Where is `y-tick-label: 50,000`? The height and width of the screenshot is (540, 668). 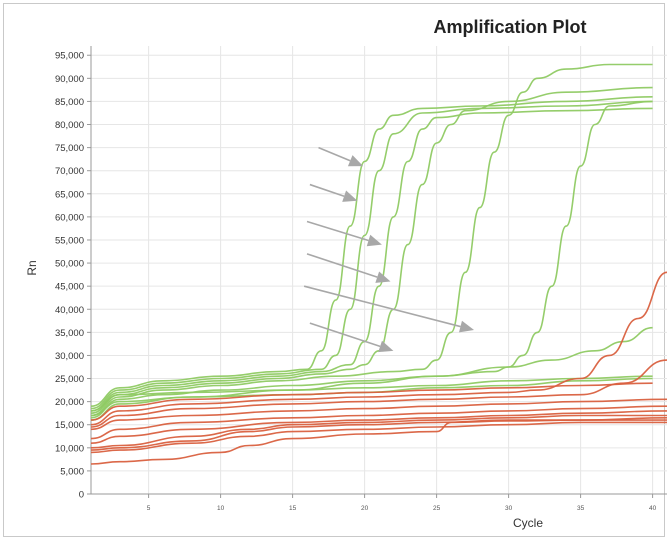 y-tick-label: 50,000 is located at coordinates (69, 264).